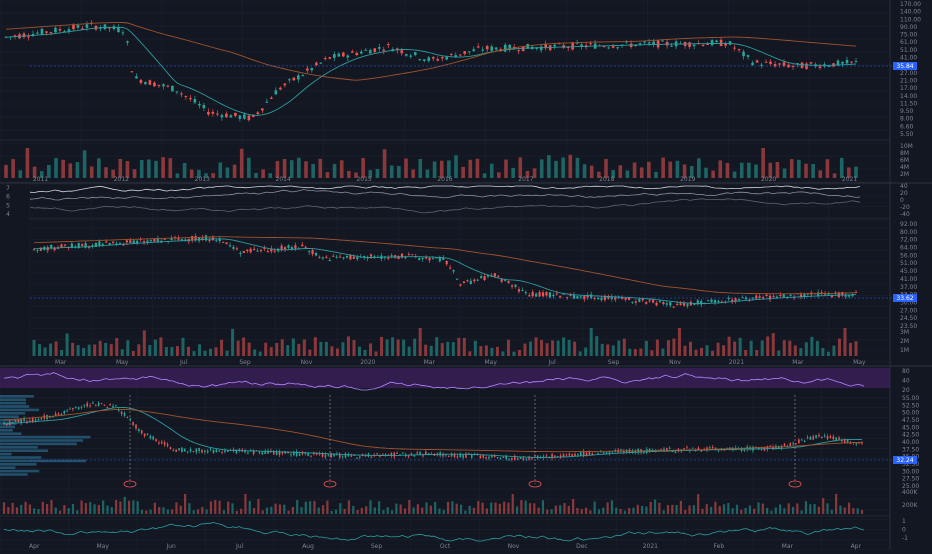  Describe the element at coordinates (606, 179) in the screenshot. I see `time-tick-label: 2018` at that location.